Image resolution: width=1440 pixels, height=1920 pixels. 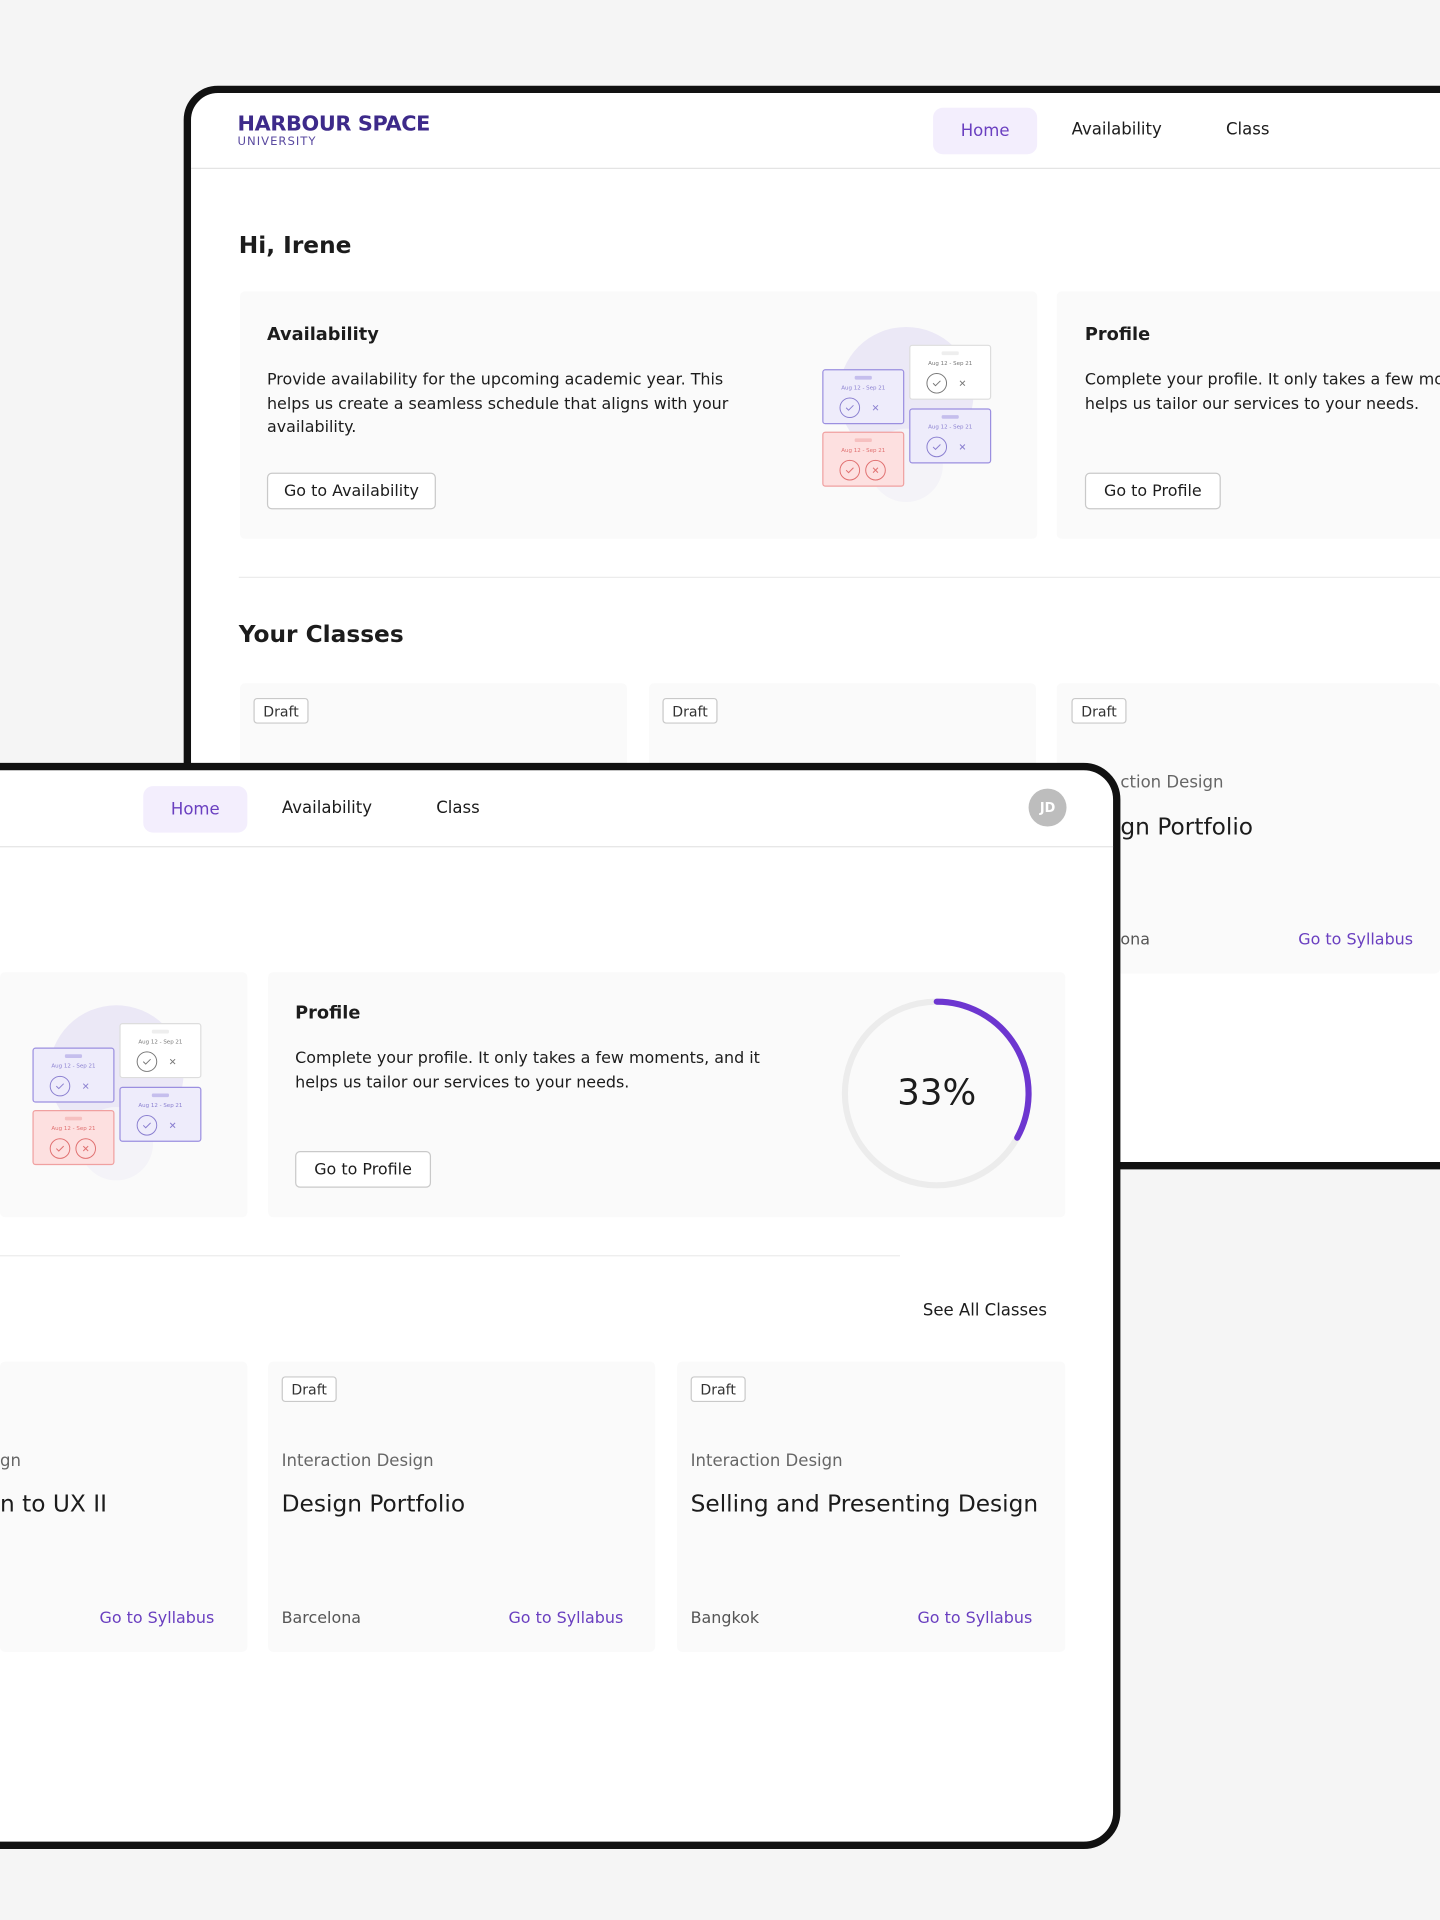 I want to click on brand-name: HARBOUR SPACE, so click(x=334, y=124).